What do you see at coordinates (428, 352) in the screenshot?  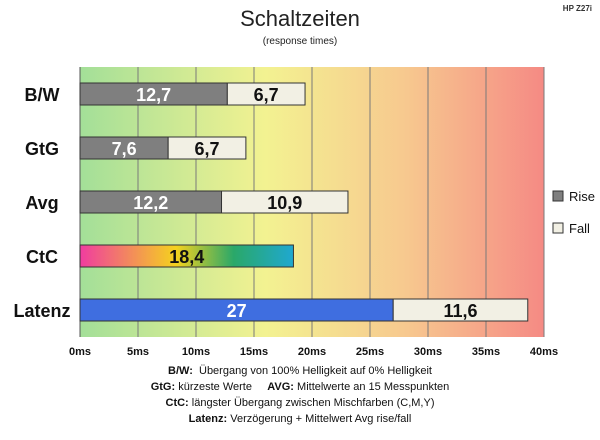 I see `x-tick-label: 30ms` at bounding box center [428, 352].